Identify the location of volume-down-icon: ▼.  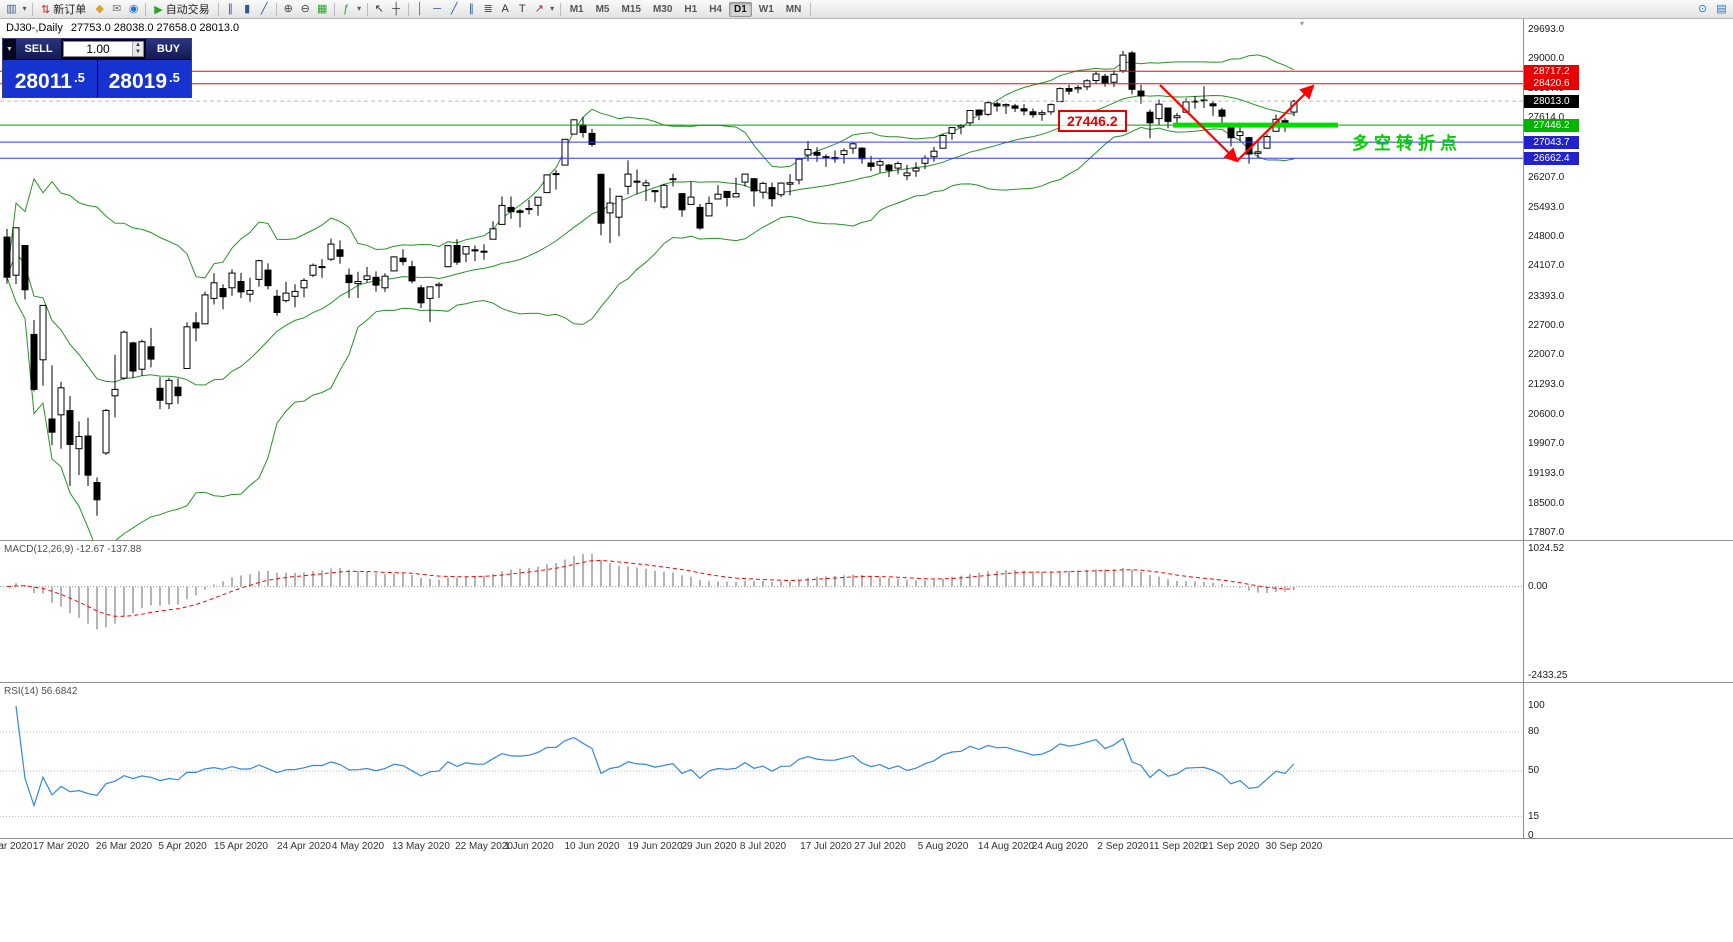
(138, 52).